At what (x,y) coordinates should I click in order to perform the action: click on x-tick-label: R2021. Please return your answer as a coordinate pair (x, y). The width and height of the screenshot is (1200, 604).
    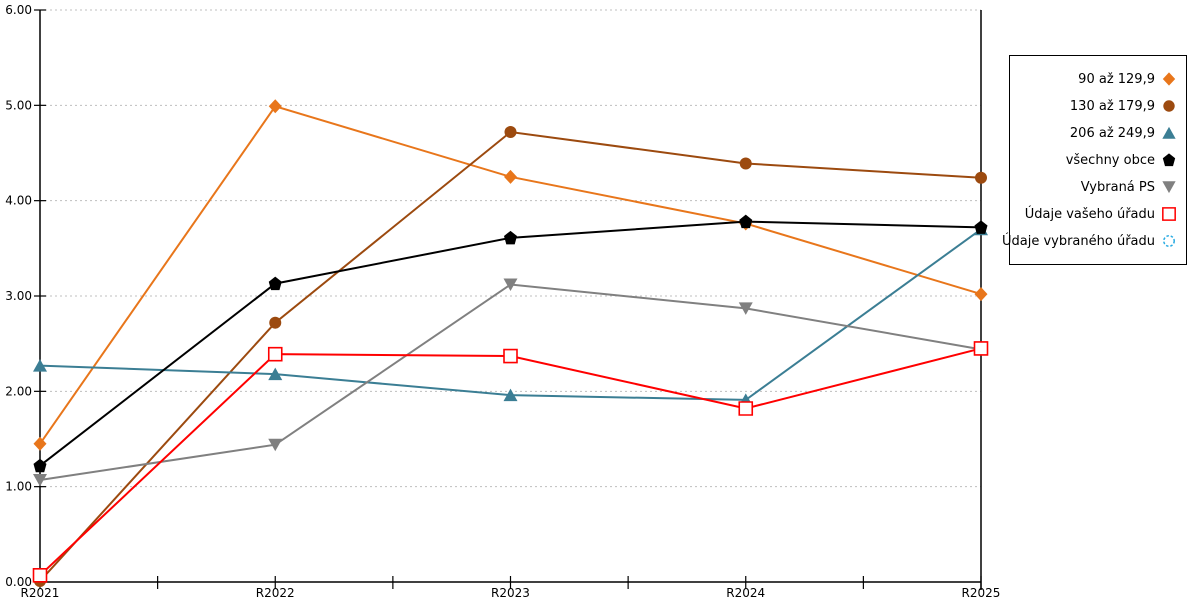
    Looking at the image, I should click on (40, 593).